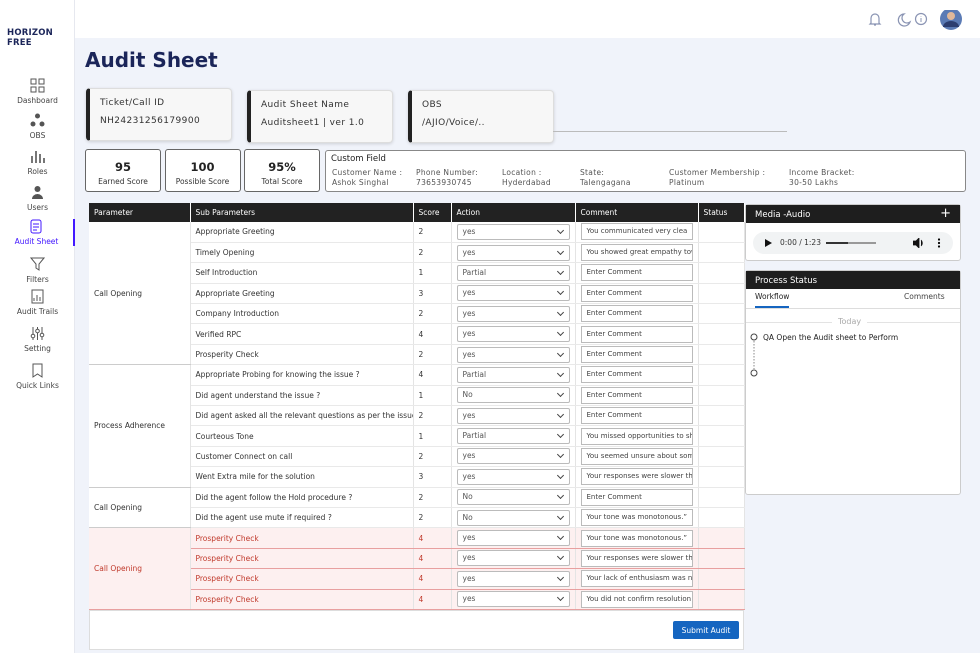 Image resolution: width=980 pixels, height=653 pixels. I want to click on column-header: Action, so click(513, 212).